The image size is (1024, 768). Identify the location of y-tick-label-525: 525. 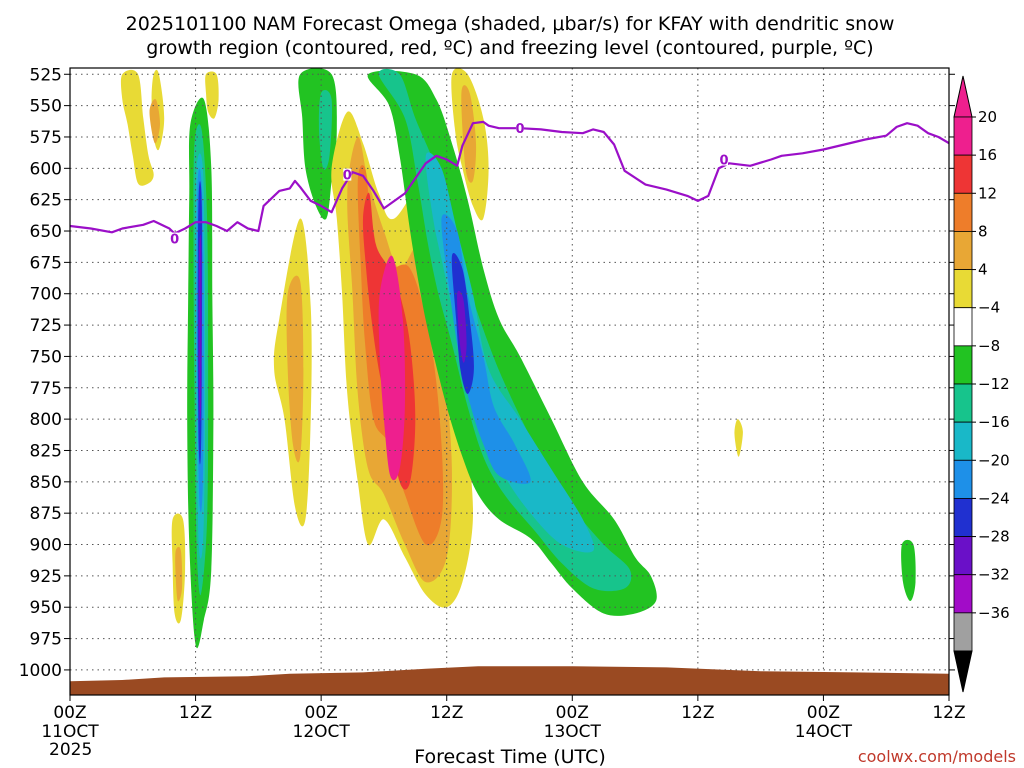
(46, 75).